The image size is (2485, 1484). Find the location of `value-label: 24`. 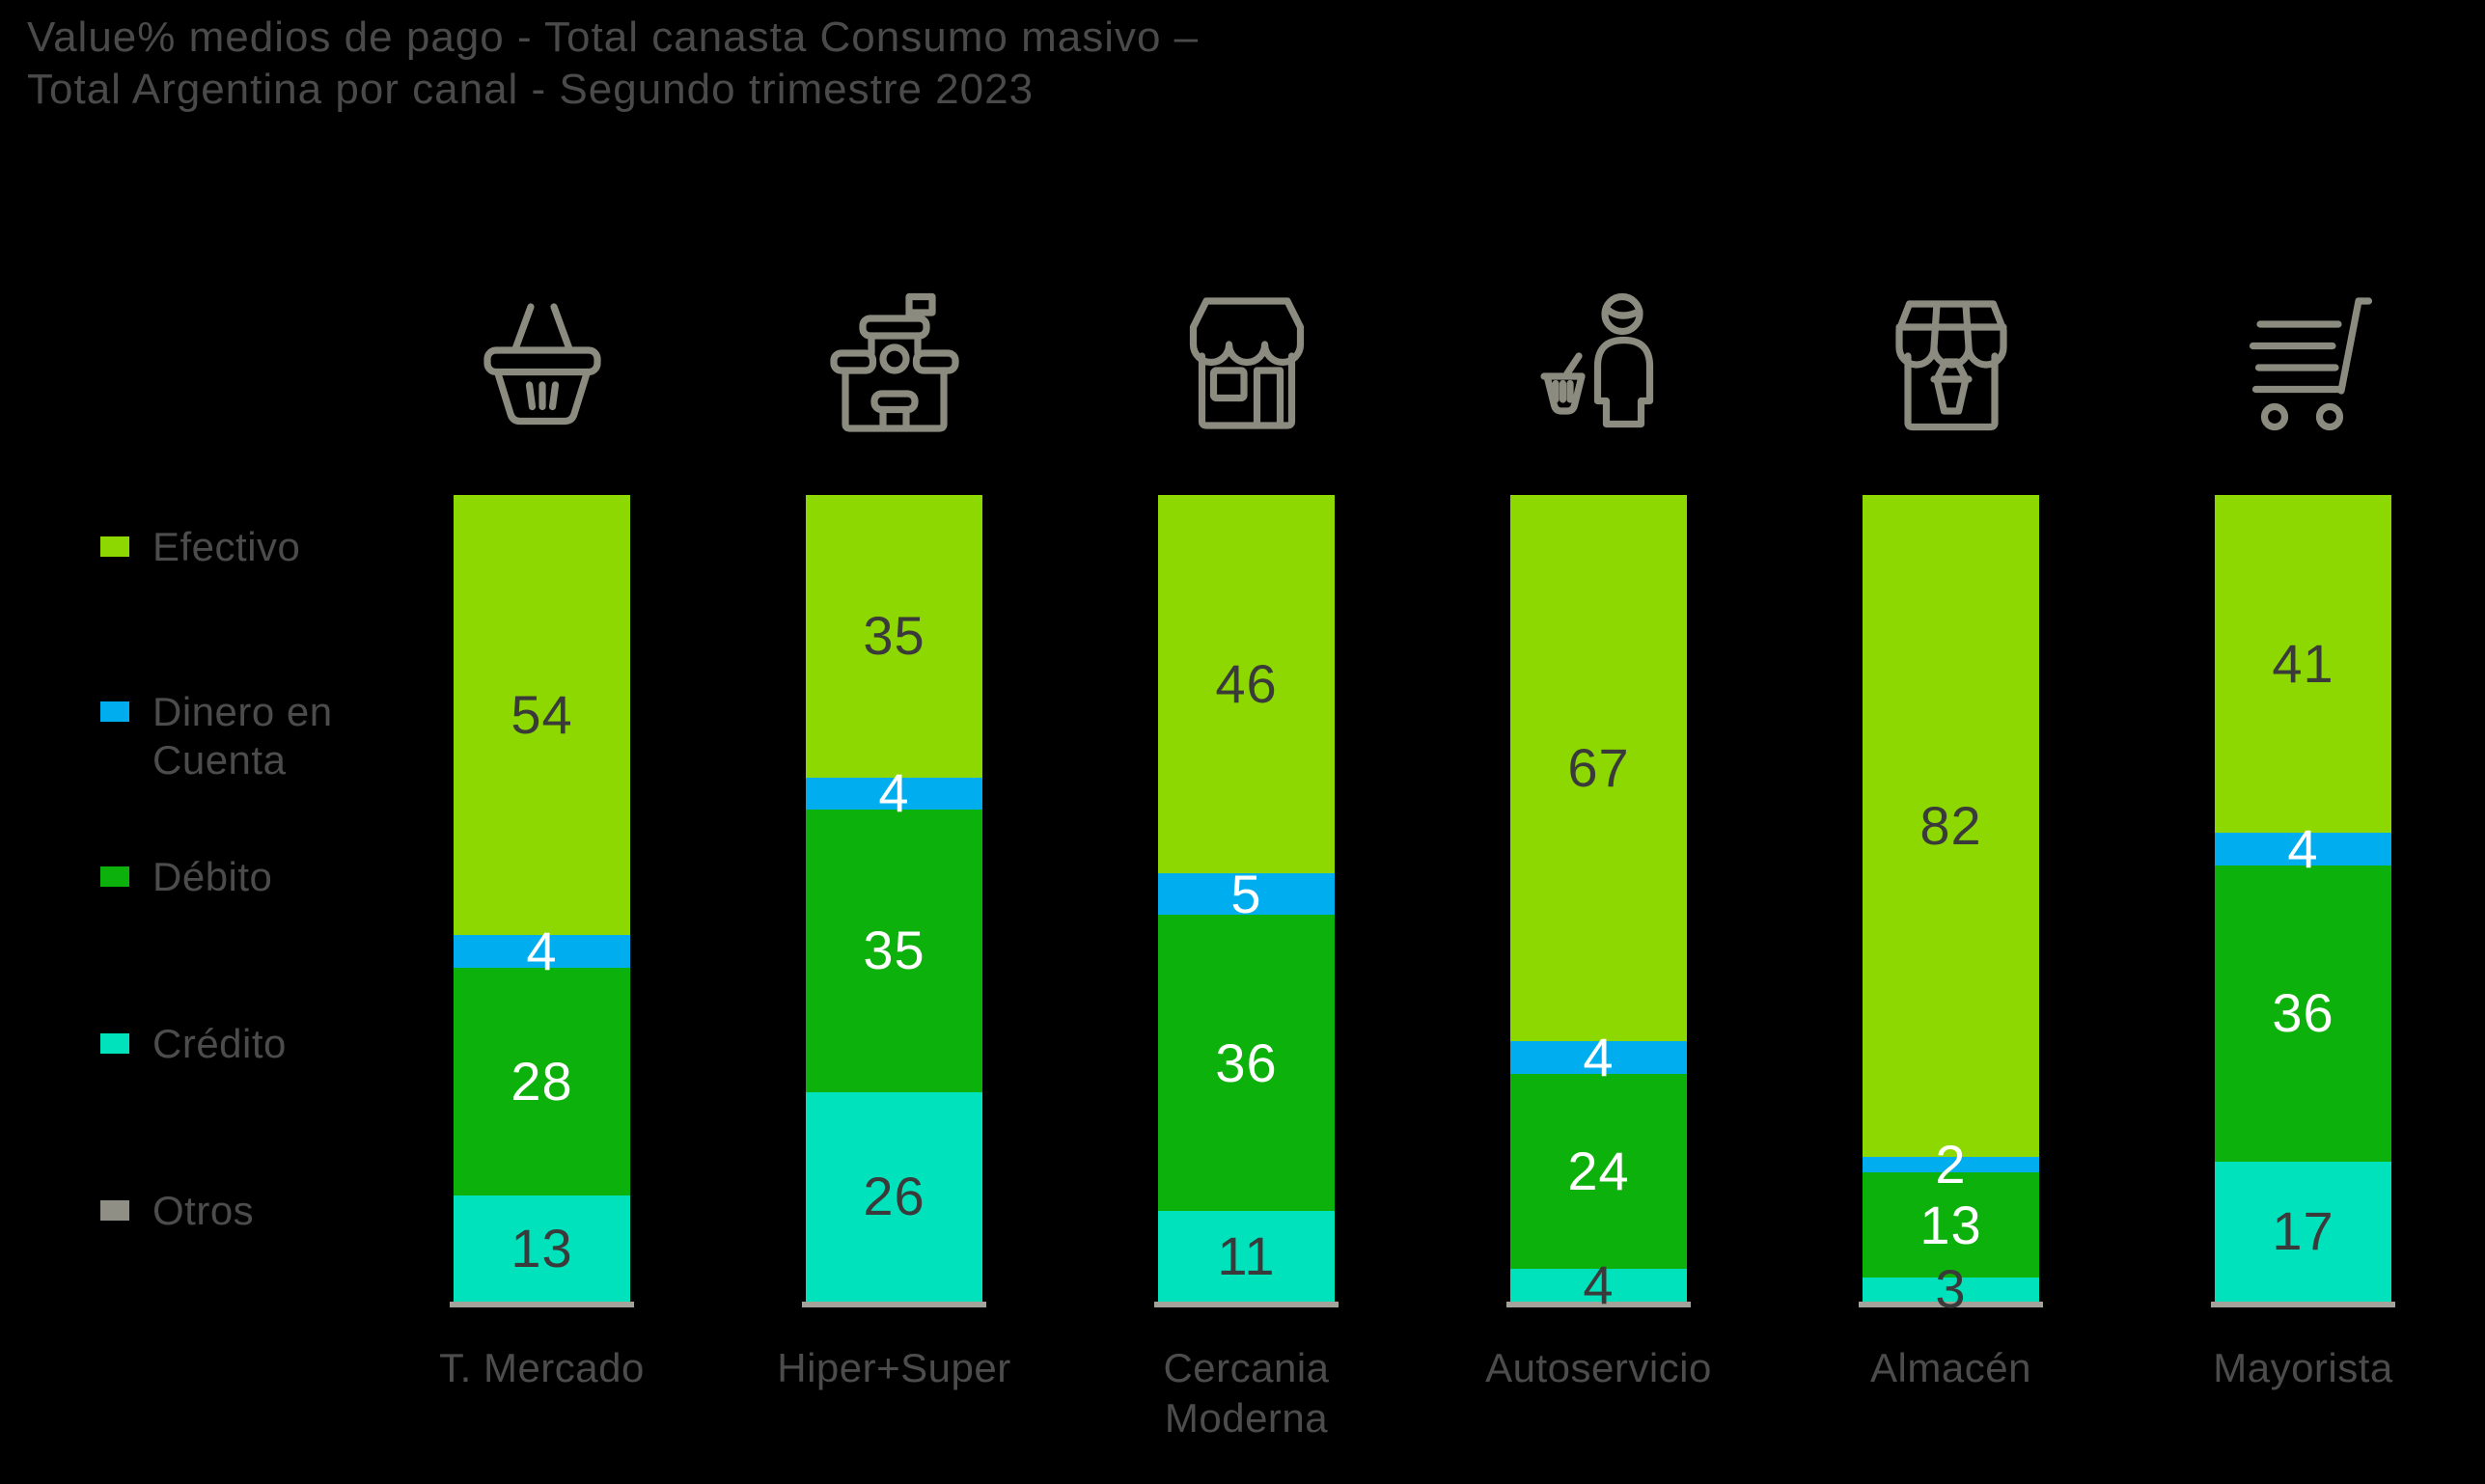

value-label: 24 is located at coordinates (1598, 1170).